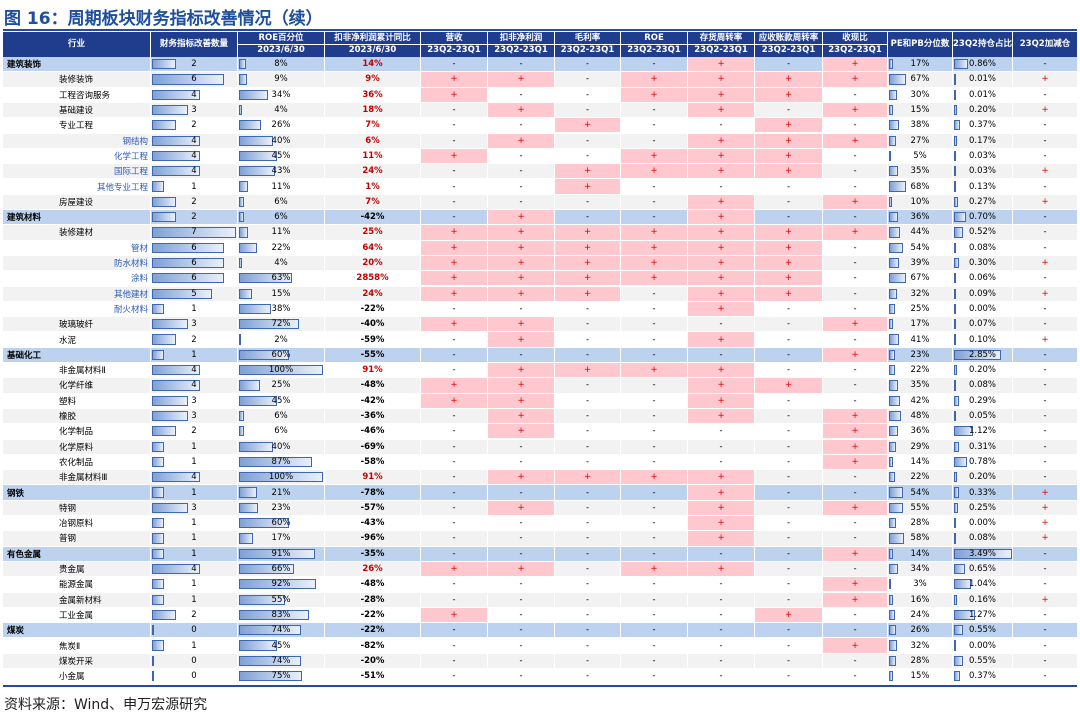 This screenshot has height=717, width=1080. I want to click on cell: 贵金属, so click(77, 569).